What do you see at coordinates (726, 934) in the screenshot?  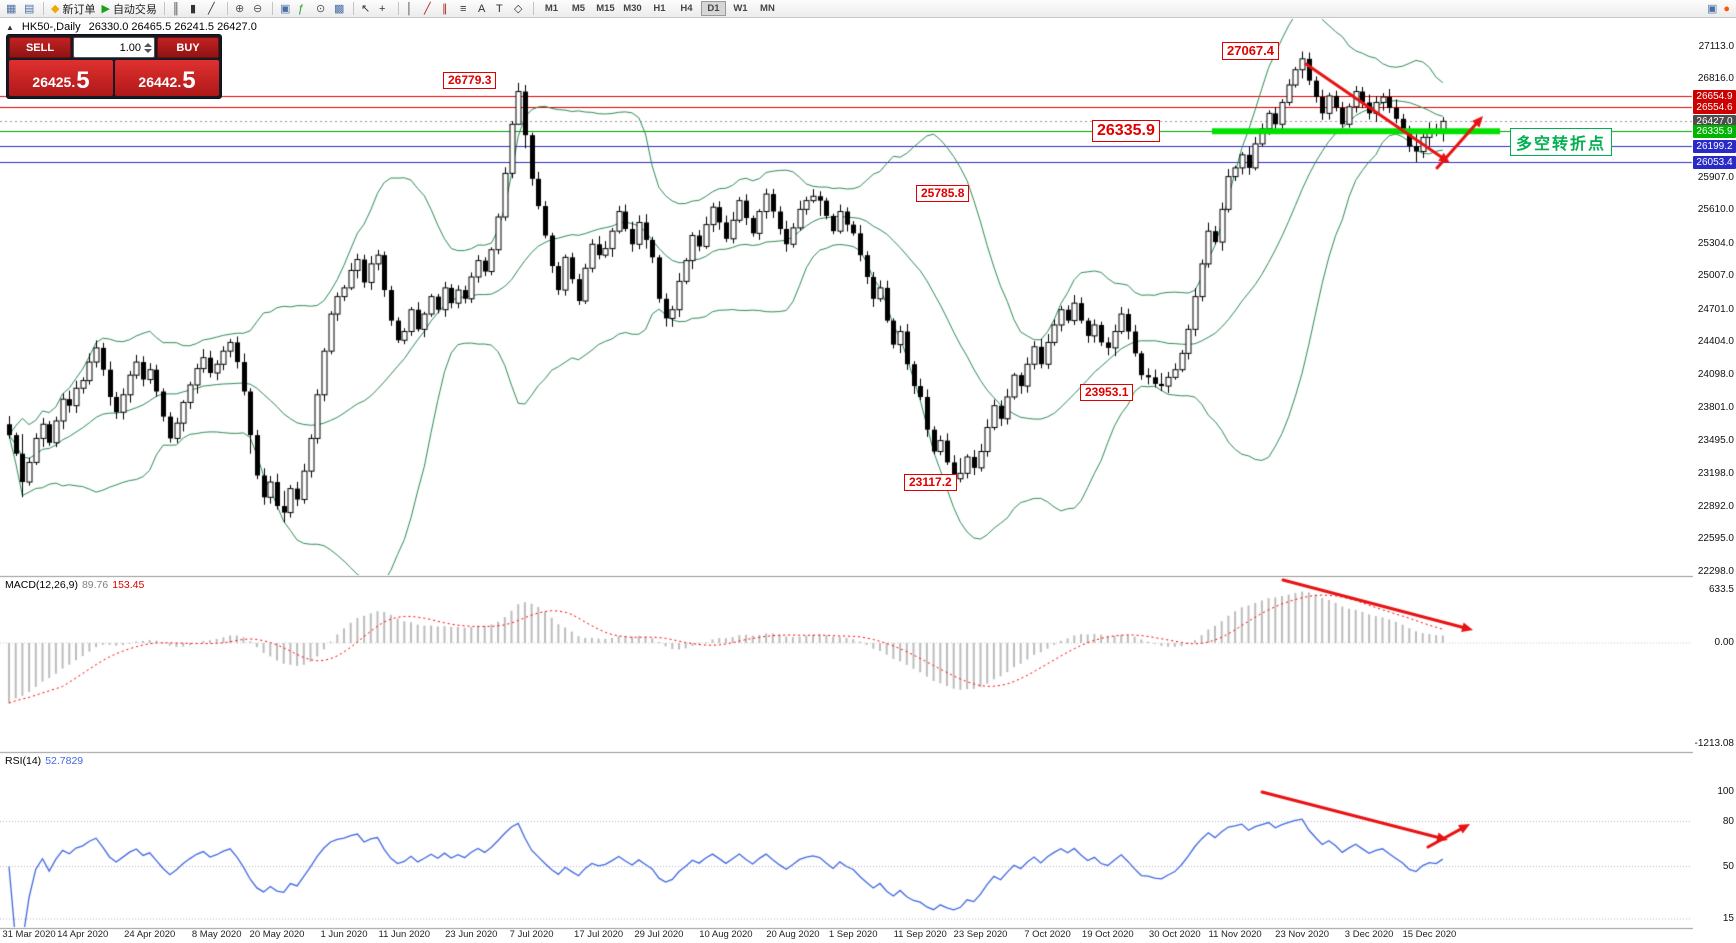 I see `date-label: 10 Aug 2020` at bounding box center [726, 934].